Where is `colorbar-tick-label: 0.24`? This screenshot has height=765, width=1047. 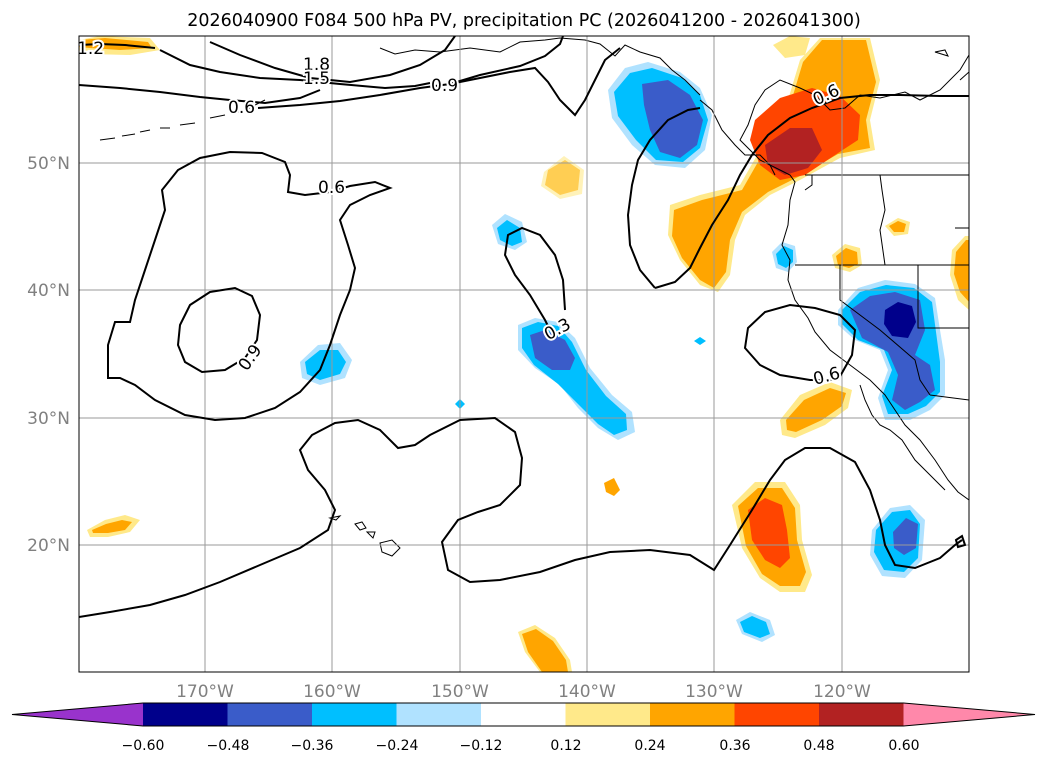
colorbar-tick-label: 0.24 is located at coordinates (649, 746).